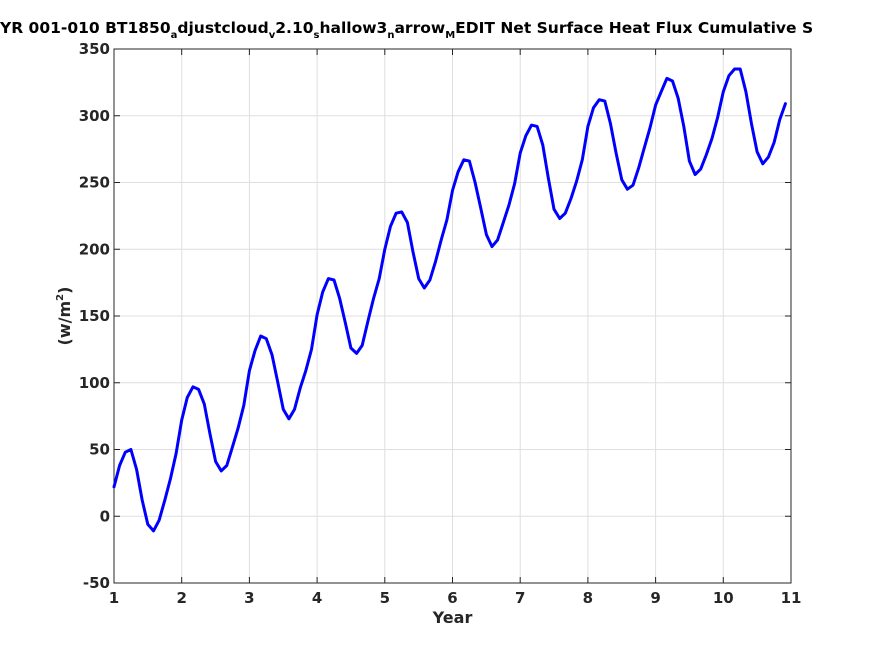 The height and width of the screenshot is (656, 875). Describe the element at coordinates (452, 598) in the screenshot. I see `x-tick-label: 6` at that location.